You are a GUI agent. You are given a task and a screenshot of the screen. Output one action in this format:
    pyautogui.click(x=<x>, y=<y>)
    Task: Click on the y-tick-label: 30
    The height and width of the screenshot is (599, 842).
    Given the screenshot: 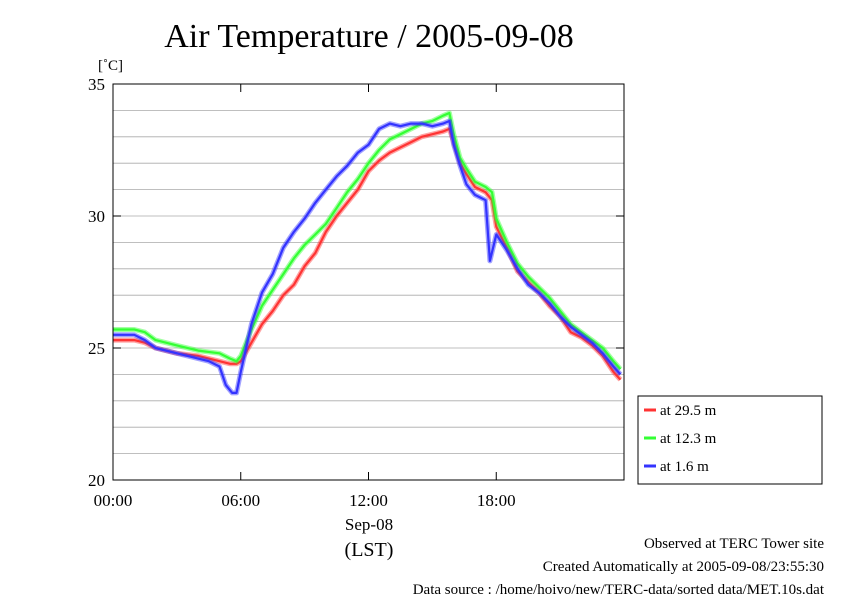 What is the action you would take?
    pyautogui.click(x=96, y=216)
    